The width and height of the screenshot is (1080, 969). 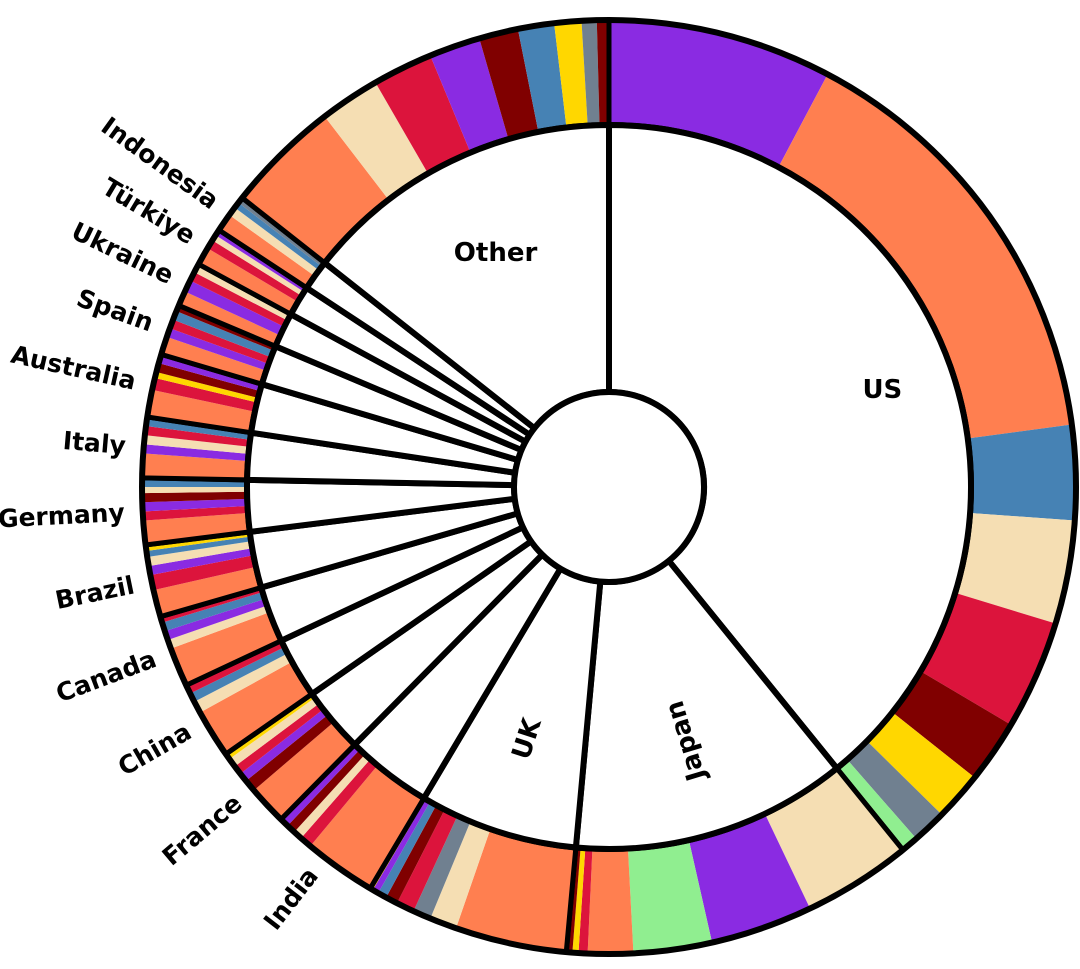 I want to click on label-india: India, so click(x=291, y=898).